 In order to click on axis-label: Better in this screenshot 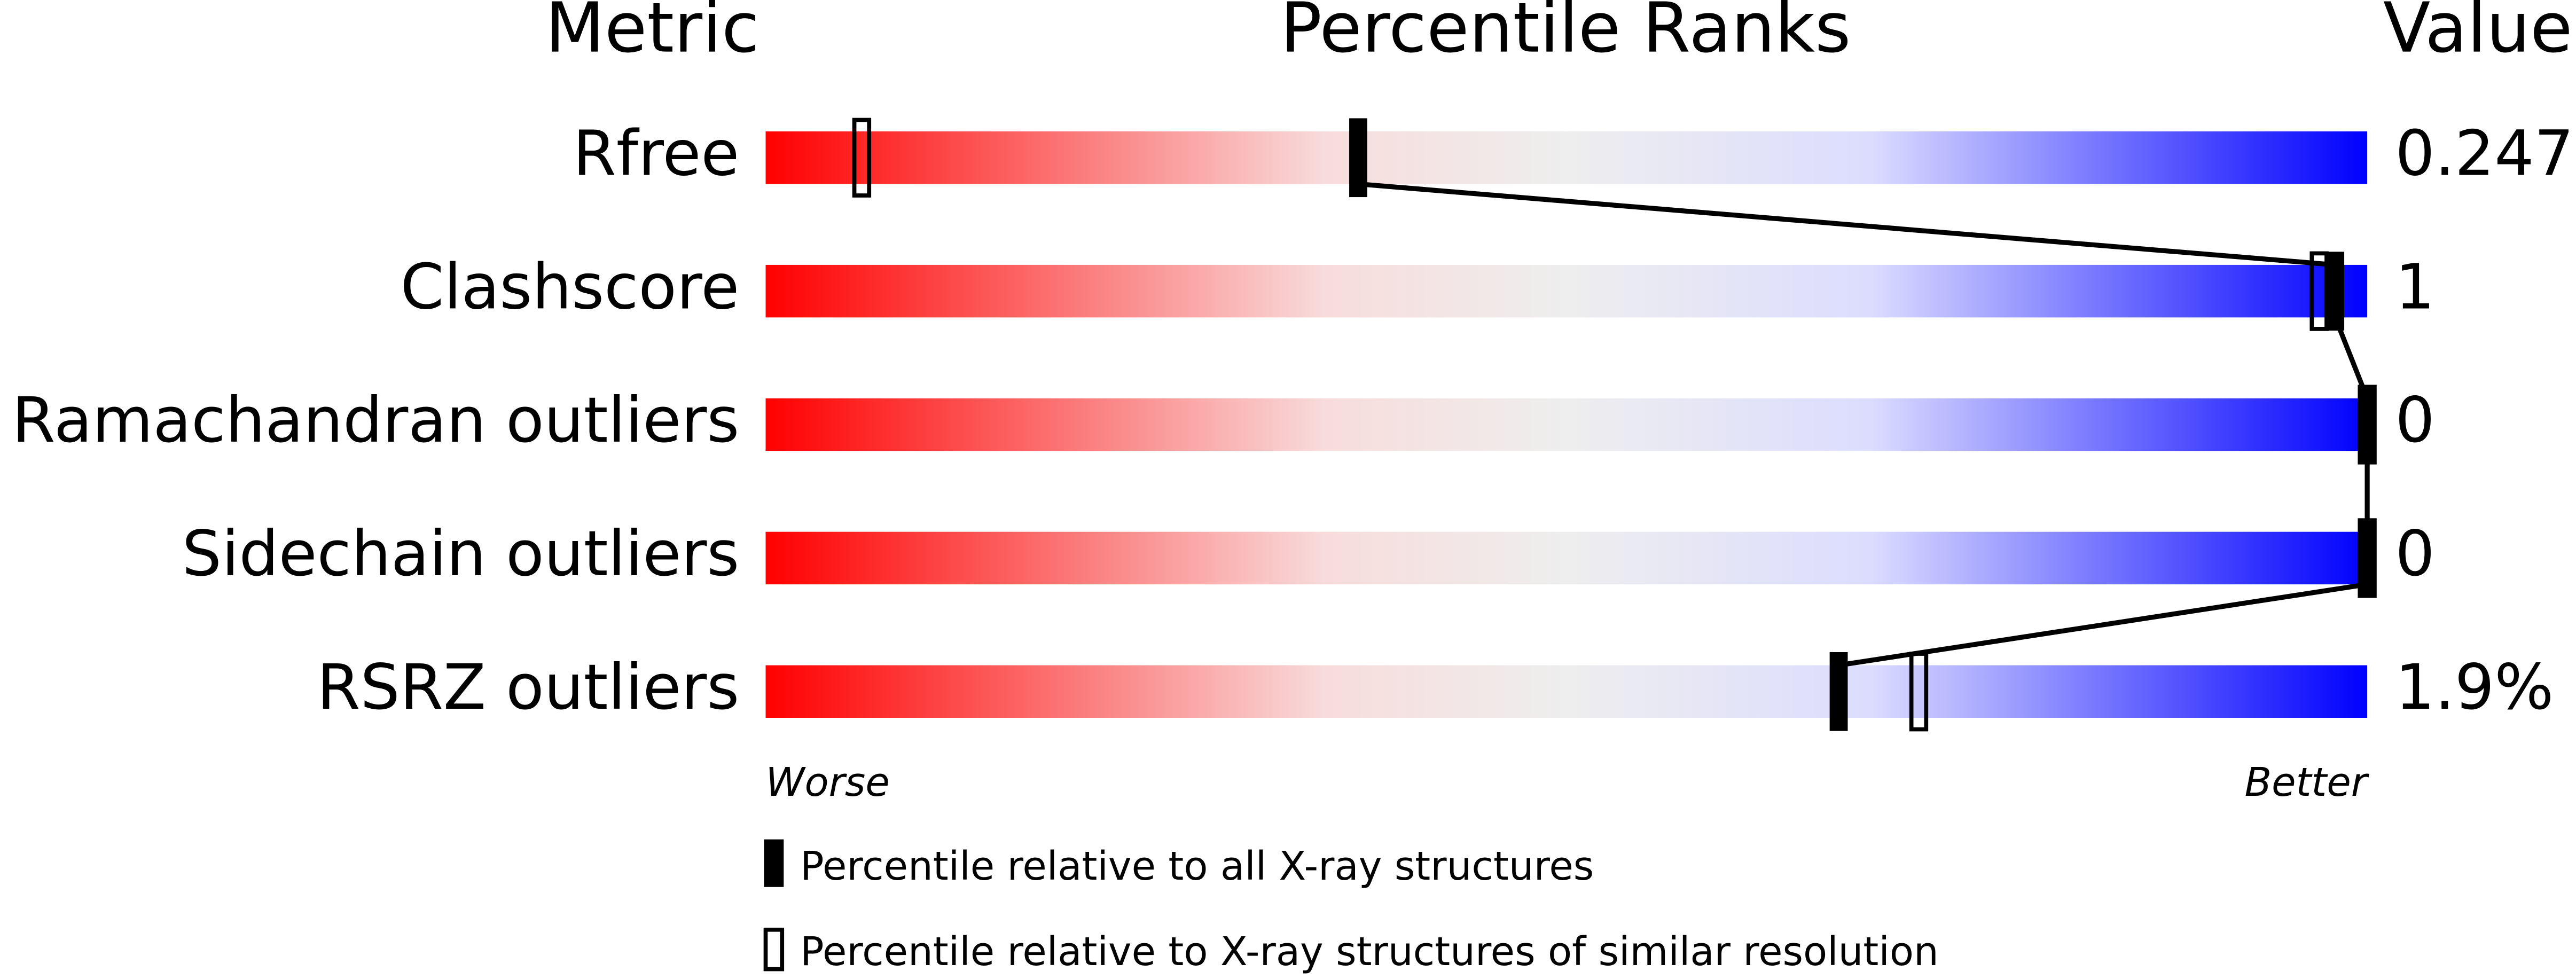, I will do `click(2306, 782)`.